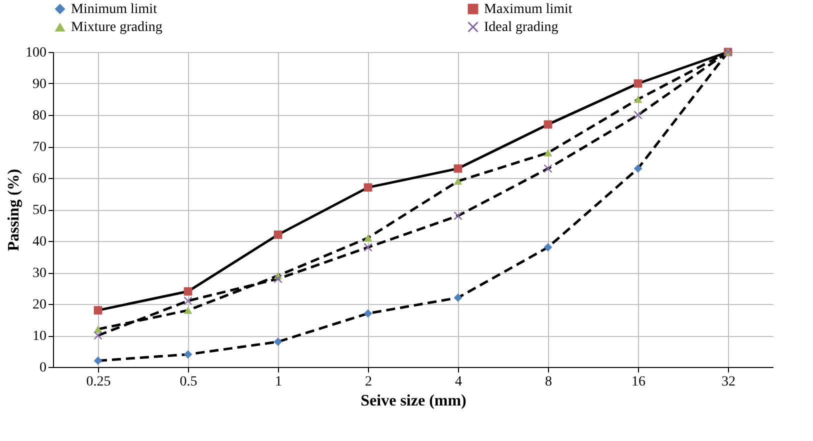 Image resolution: width=813 pixels, height=441 pixels. Describe the element at coordinates (413, 401) in the screenshot. I see `x-axis-title: Seive size (mm)` at that location.